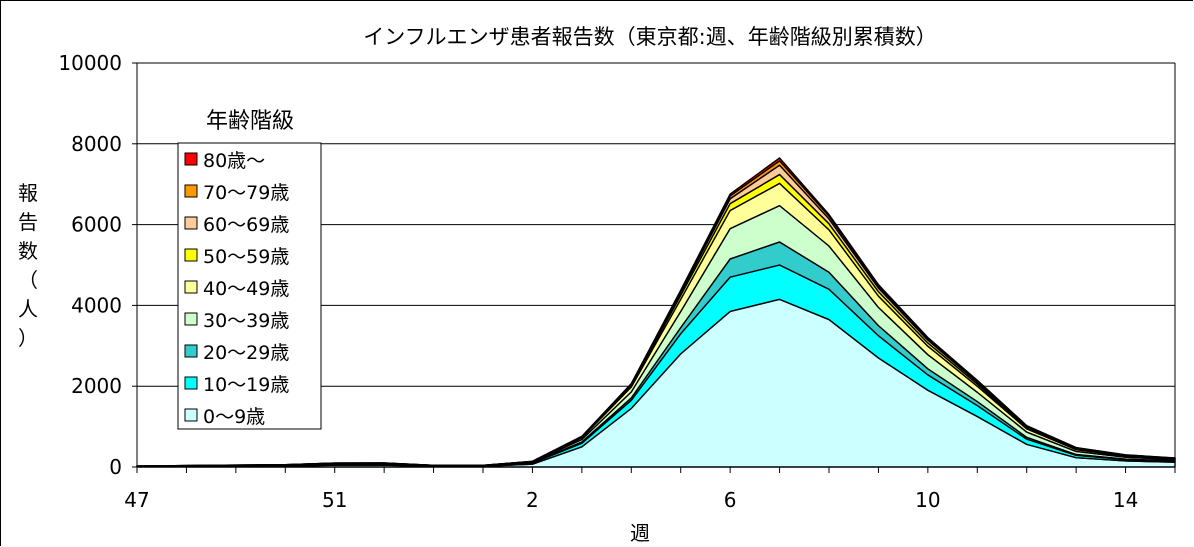  Describe the element at coordinates (246, 257) in the screenshot. I see `legend-label: 50～59歳` at that location.